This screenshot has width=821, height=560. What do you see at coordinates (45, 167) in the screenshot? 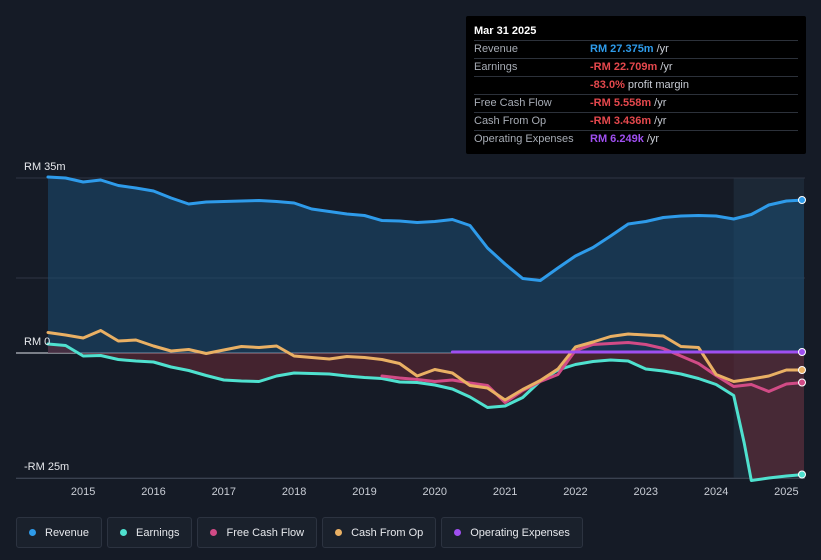
I see `y-axis-top-label: RM 35m` at bounding box center [45, 167].